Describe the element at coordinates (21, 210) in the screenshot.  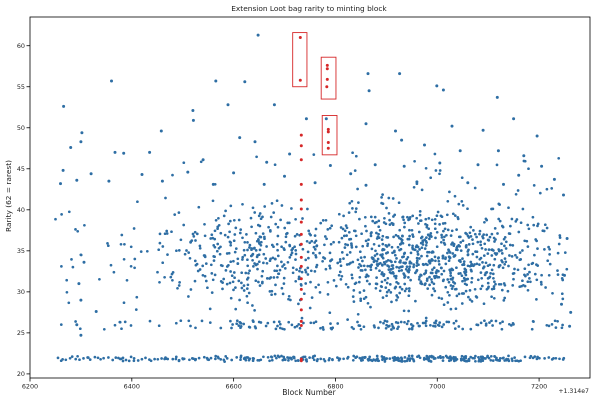
I see `y-tick-label: 40` at that location.